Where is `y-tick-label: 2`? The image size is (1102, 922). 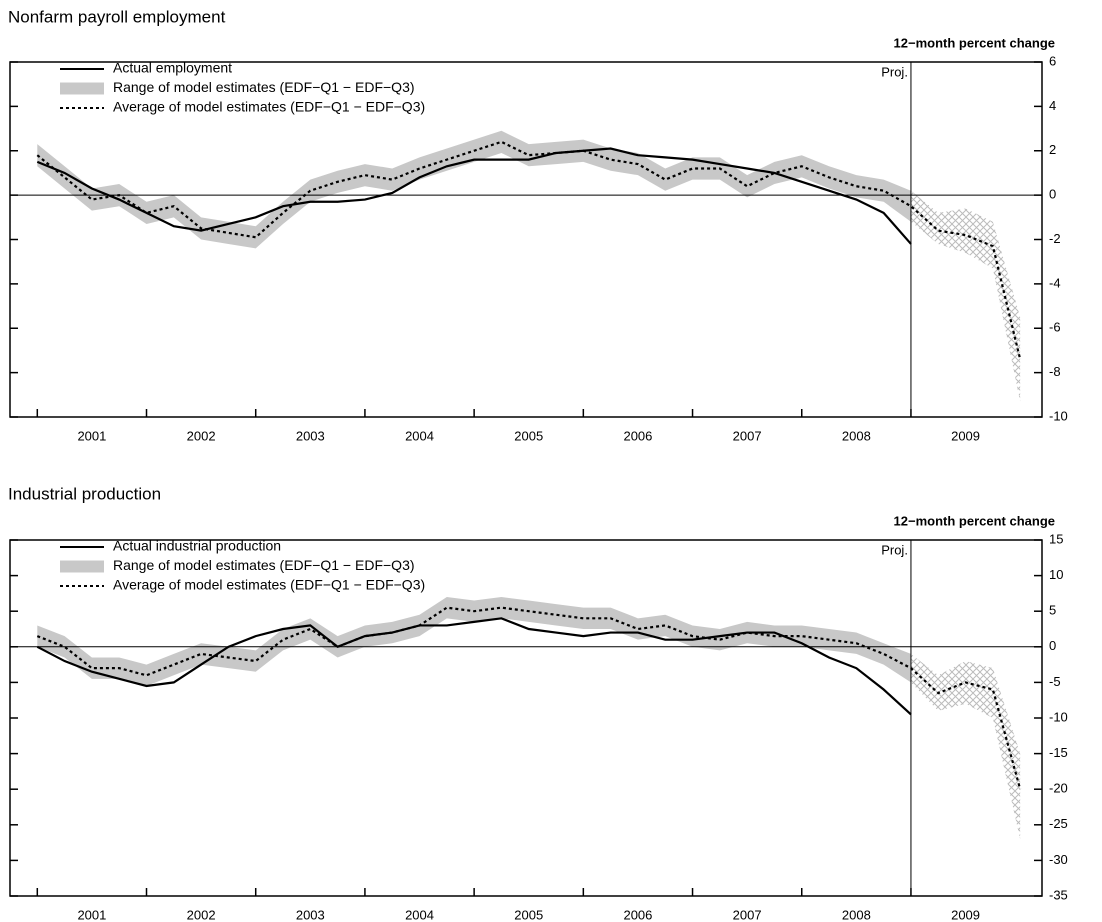 y-tick-label: 2 is located at coordinates (1052, 149).